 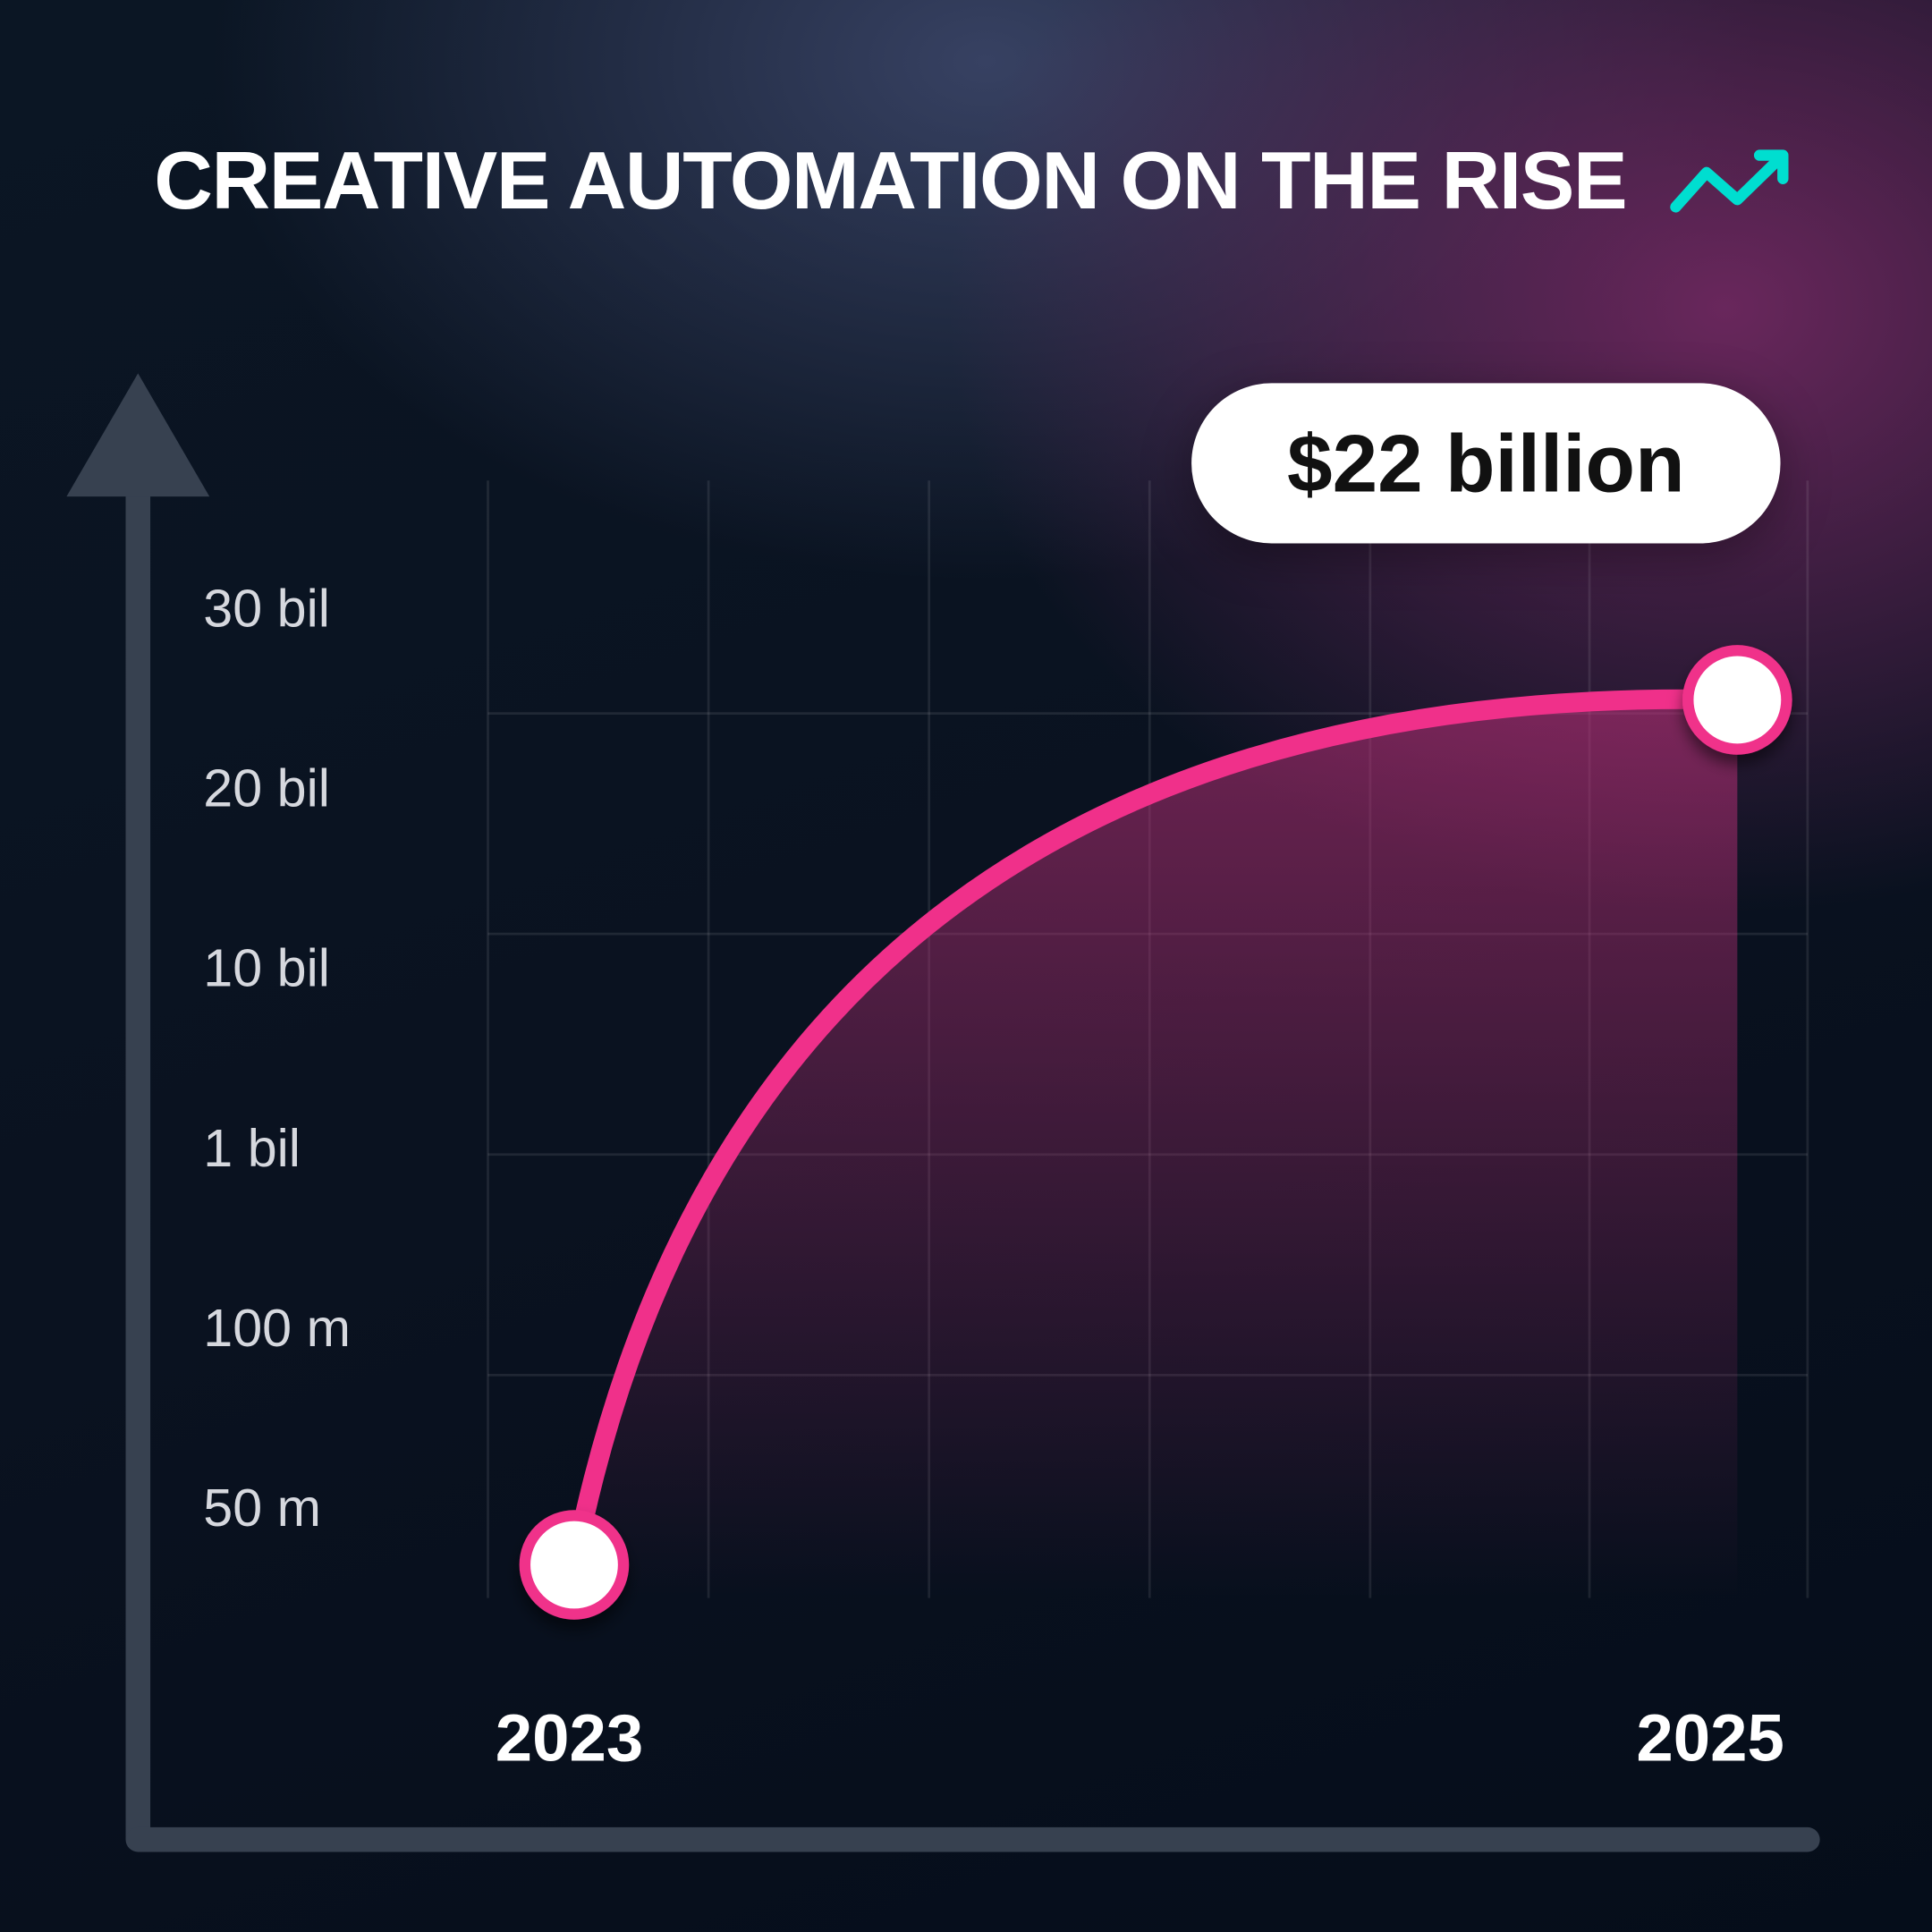 I want to click on trending-up-icon, so click(x=1729, y=181).